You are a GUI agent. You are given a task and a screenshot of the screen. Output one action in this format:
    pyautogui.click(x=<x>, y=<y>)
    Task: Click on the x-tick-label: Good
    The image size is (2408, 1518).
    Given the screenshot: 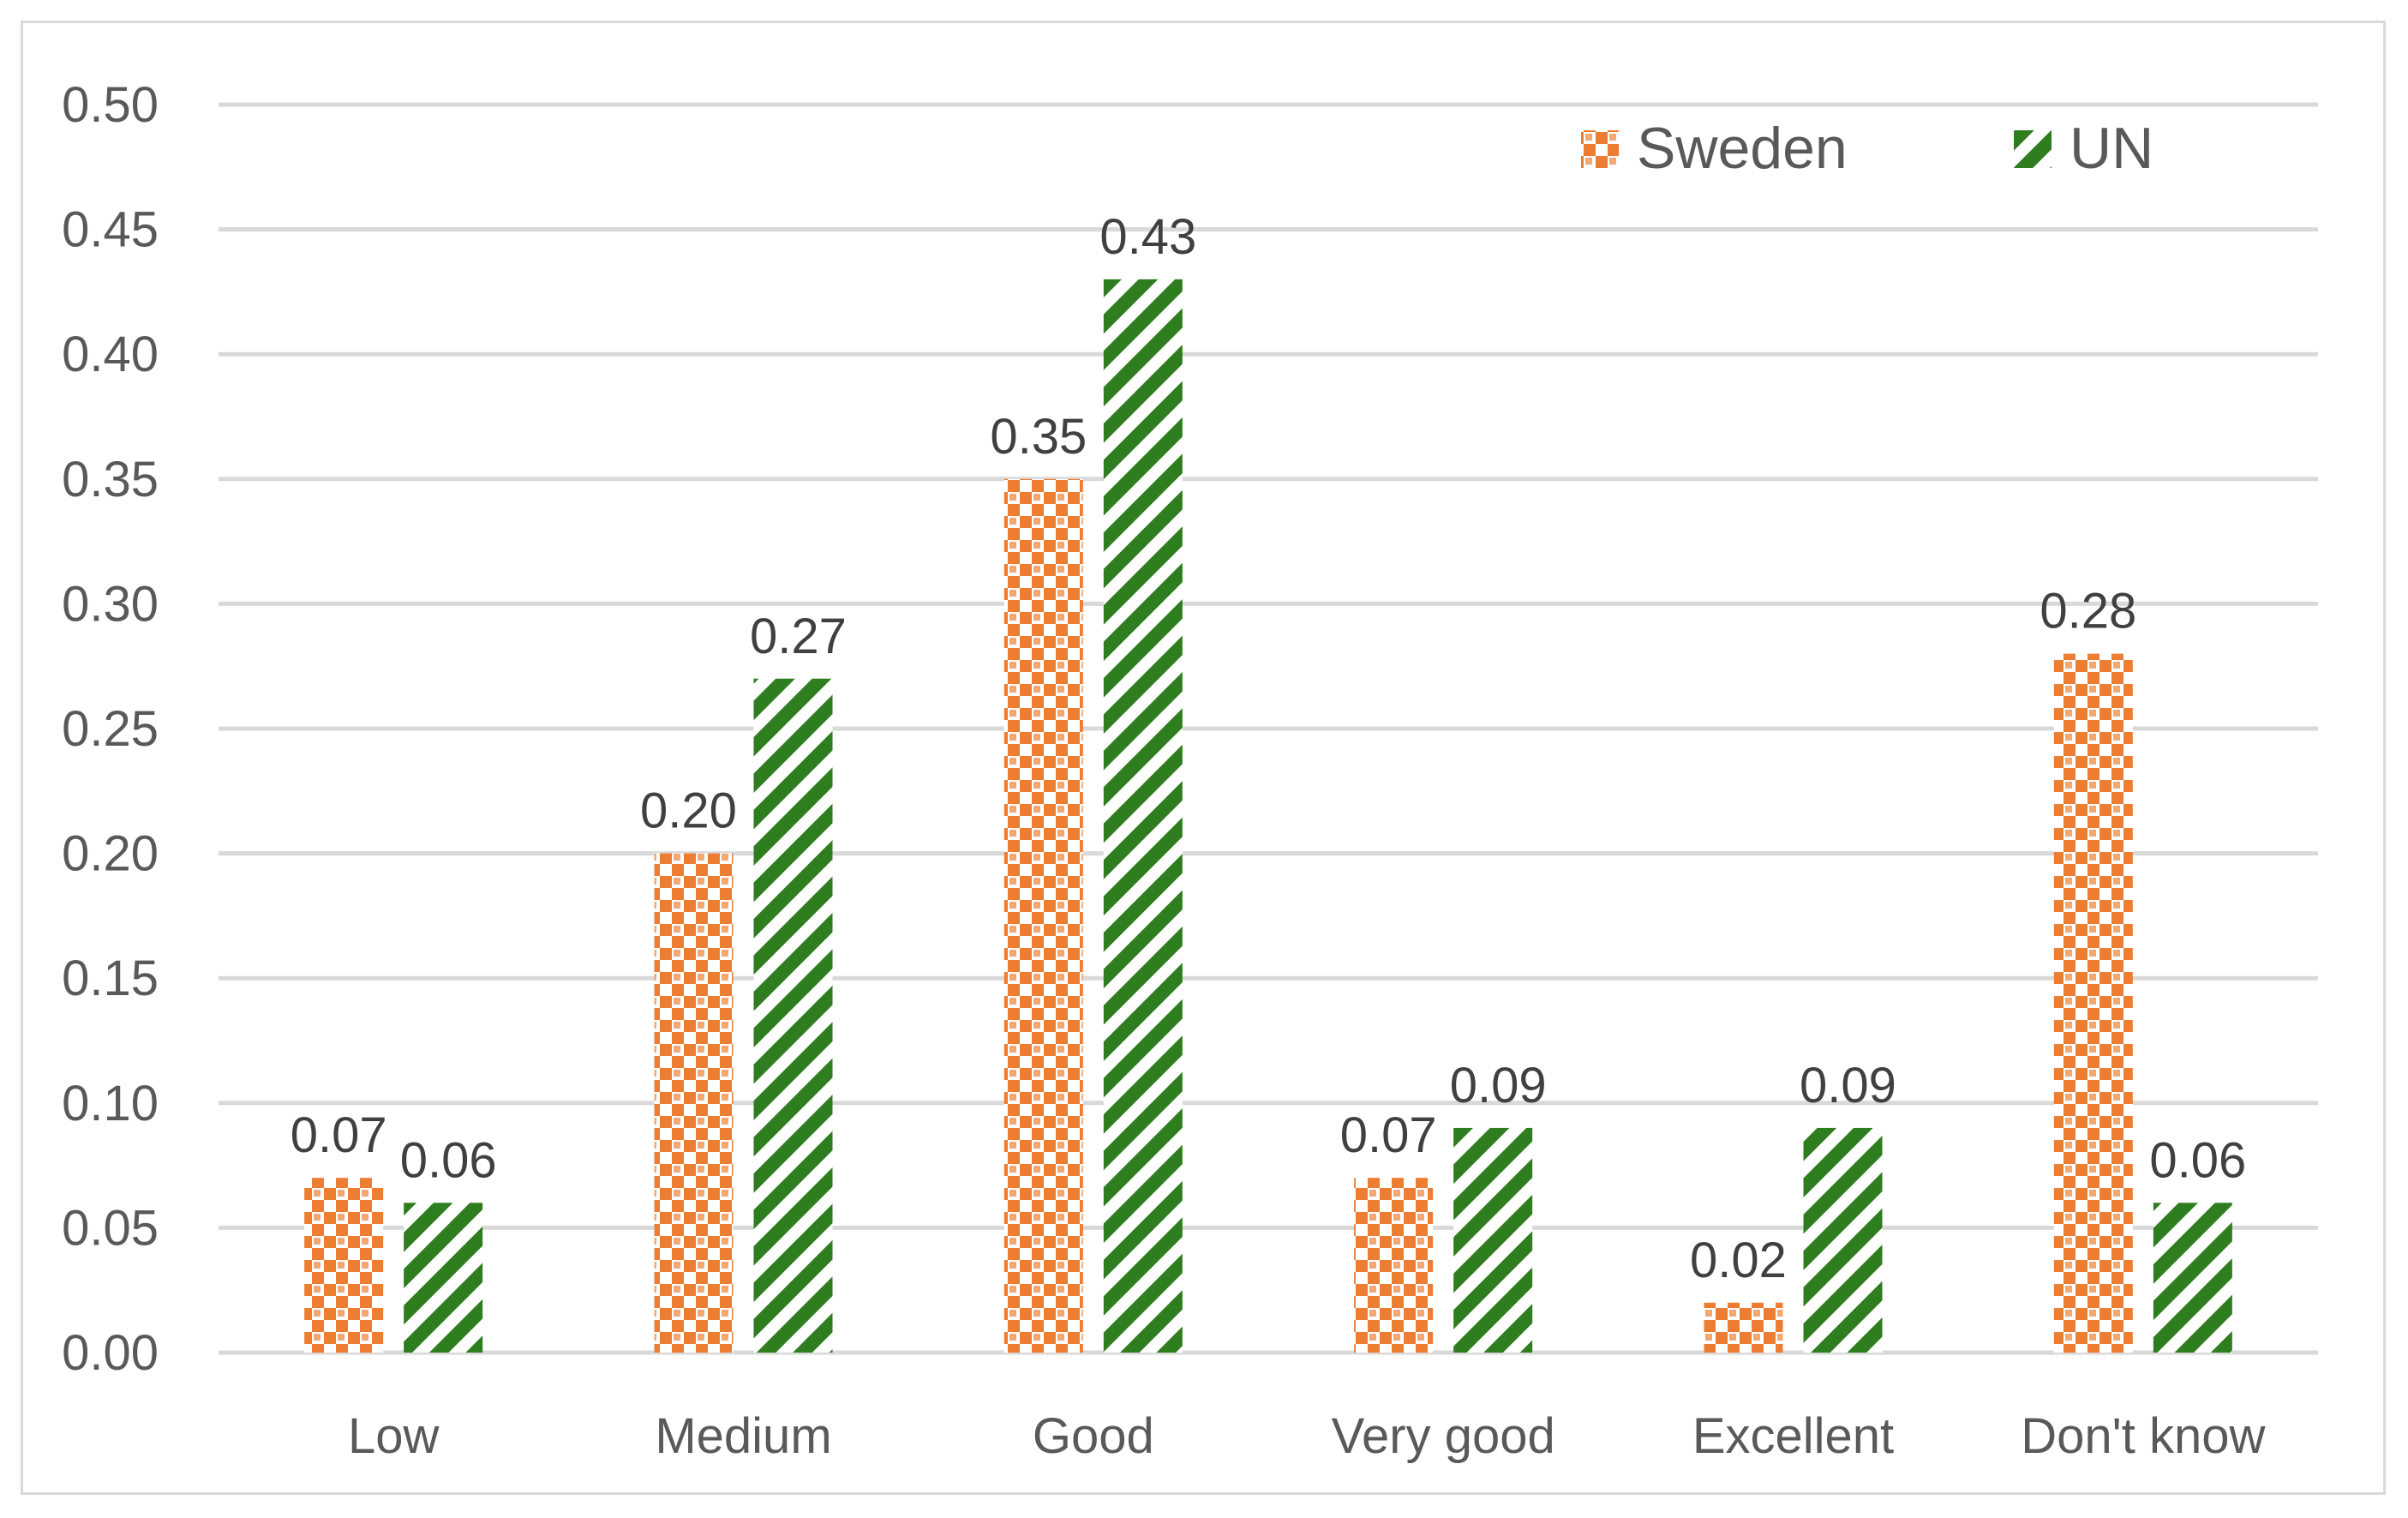 What is the action you would take?
    pyautogui.click(x=1093, y=1436)
    